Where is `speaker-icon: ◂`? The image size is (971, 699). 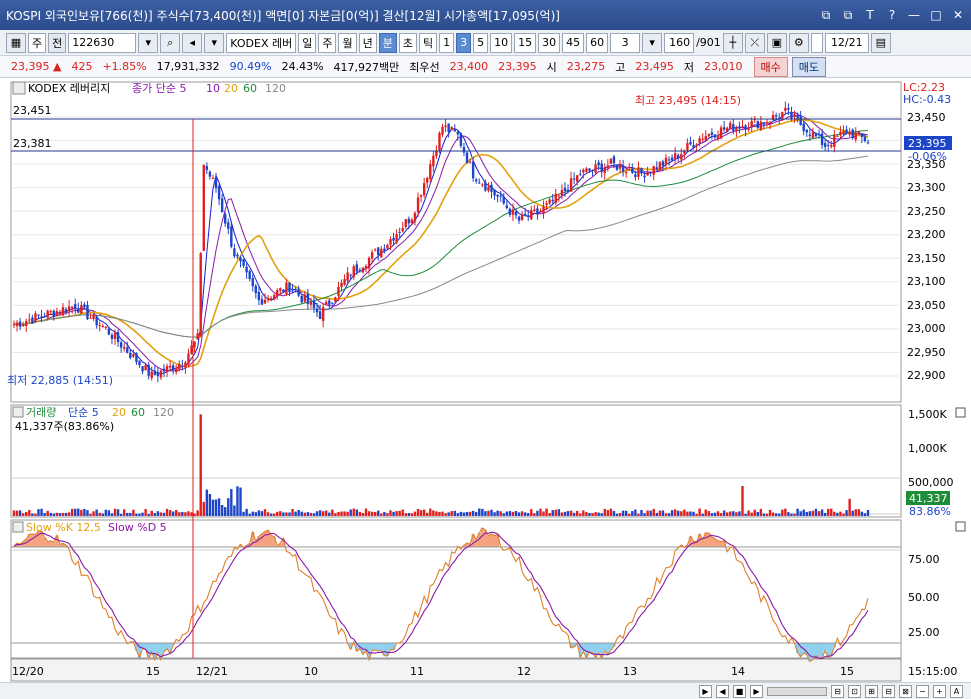
speaker-icon: ◂ is located at coordinates (192, 42).